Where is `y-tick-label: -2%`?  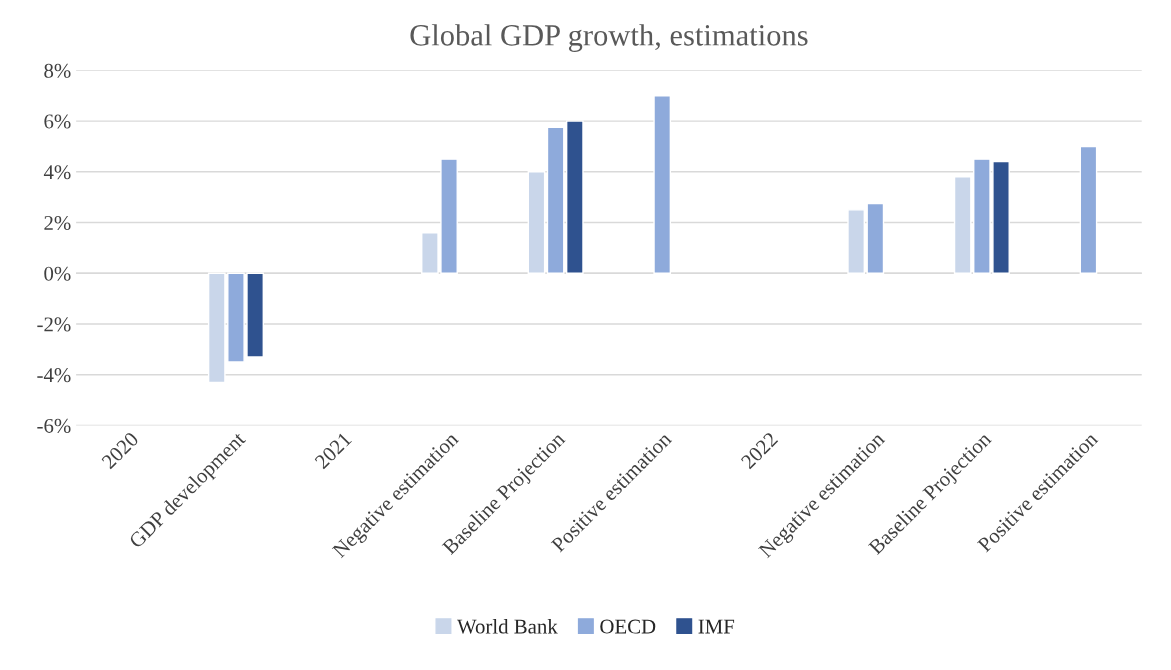
y-tick-label: -2% is located at coordinates (54, 324).